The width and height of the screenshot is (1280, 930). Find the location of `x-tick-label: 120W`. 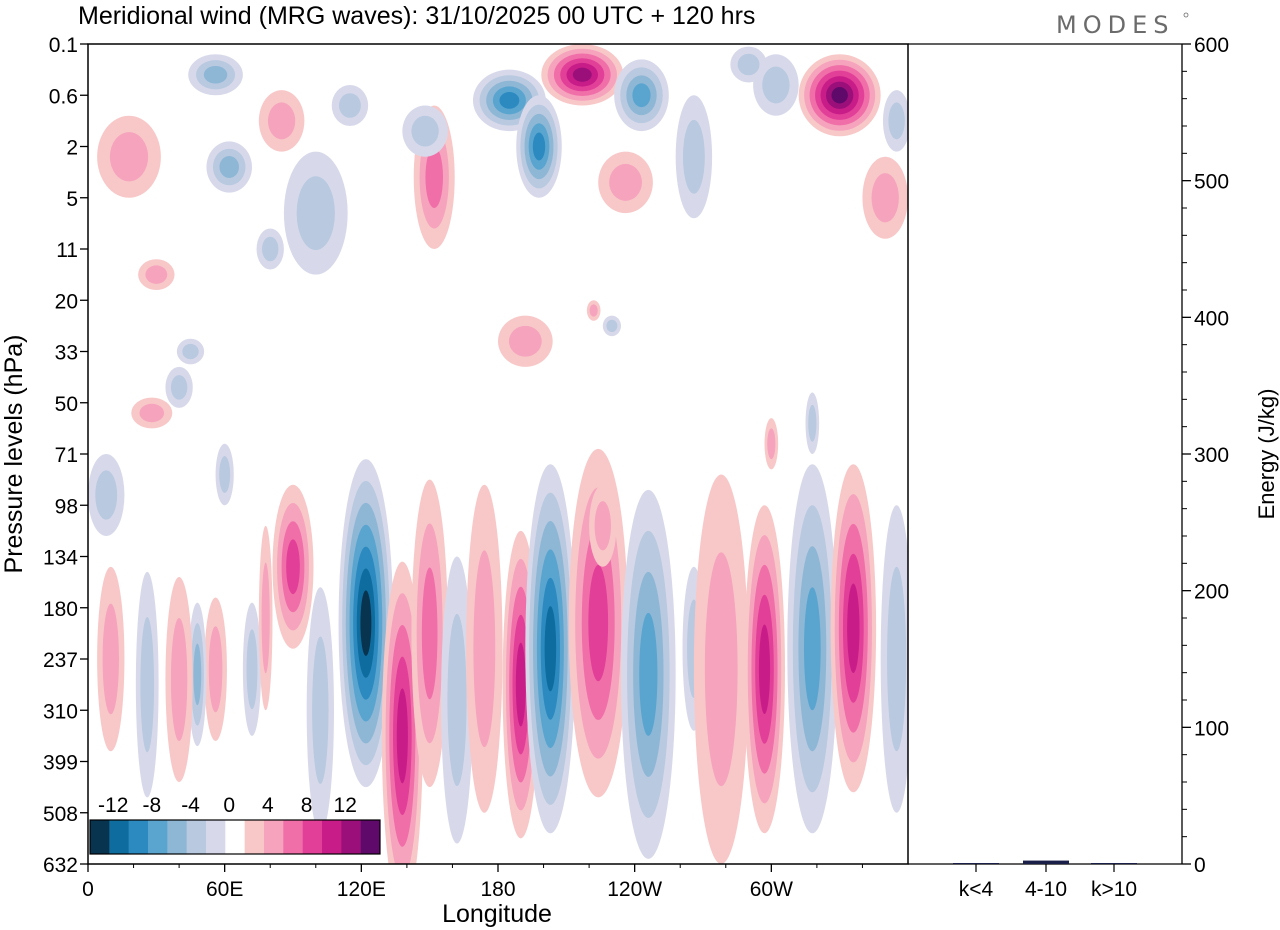

x-tick-label: 120W is located at coordinates (634, 889).